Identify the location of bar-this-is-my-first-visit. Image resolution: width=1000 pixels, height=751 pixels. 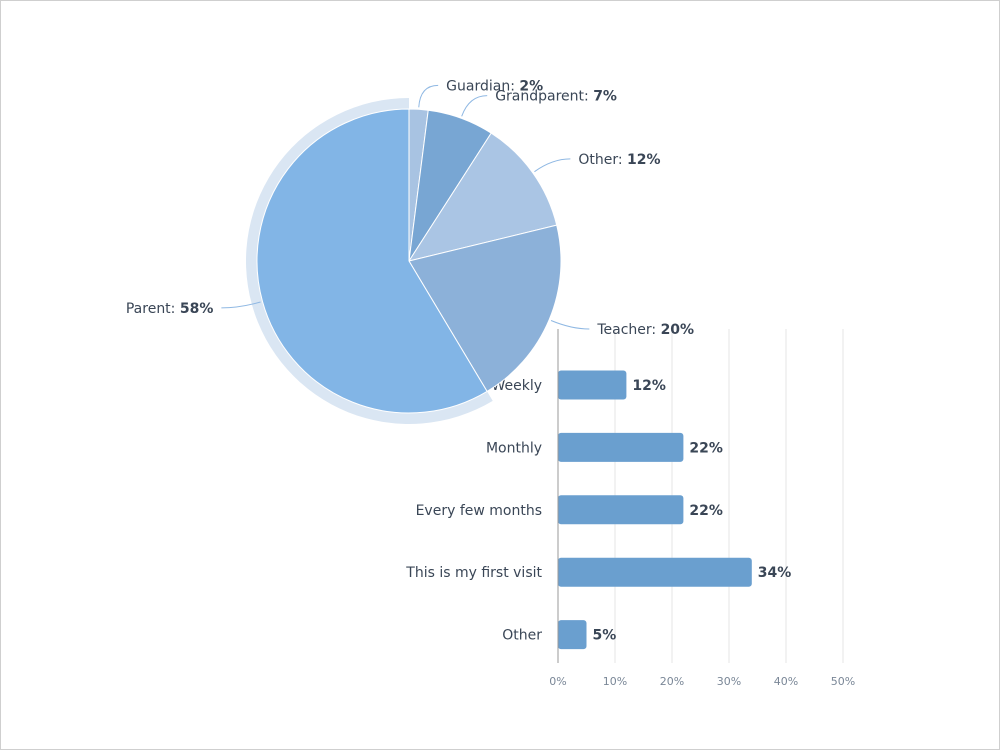
(655, 572).